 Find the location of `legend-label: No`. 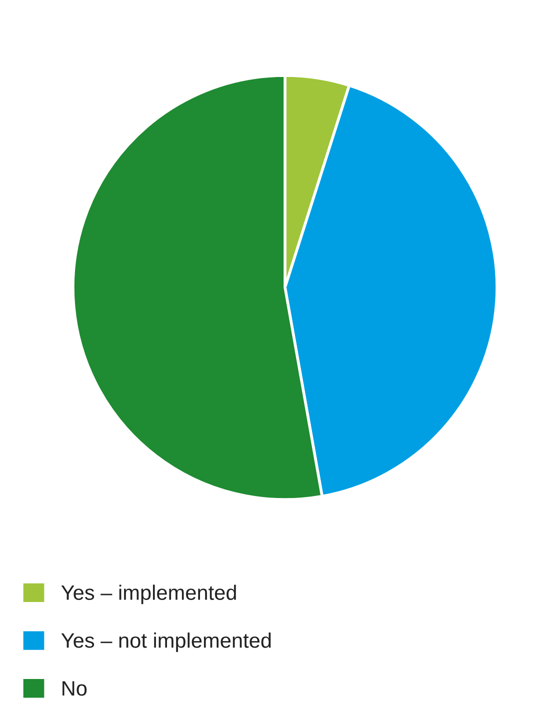

legend-label: No is located at coordinates (74, 688).